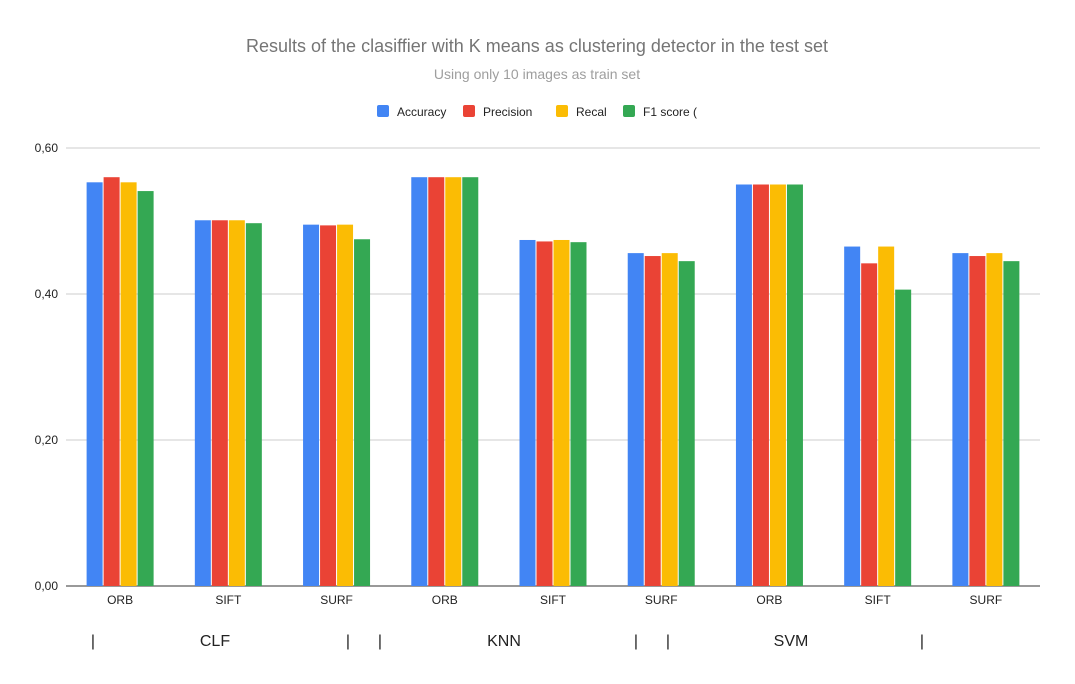 This screenshot has width=1075, height=684. What do you see at coordinates (47, 294) in the screenshot?
I see `y-tick-label: 0,40` at bounding box center [47, 294].